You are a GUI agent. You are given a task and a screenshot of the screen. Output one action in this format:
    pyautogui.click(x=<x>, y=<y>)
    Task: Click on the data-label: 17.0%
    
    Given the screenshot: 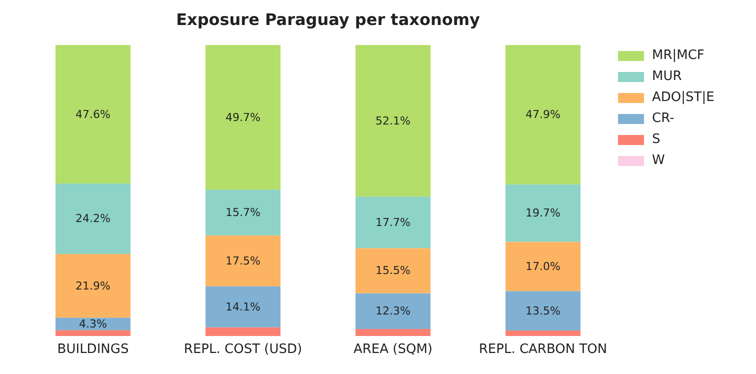 What is the action you would take?
    pyautogui.click(x=543, y=266)
    